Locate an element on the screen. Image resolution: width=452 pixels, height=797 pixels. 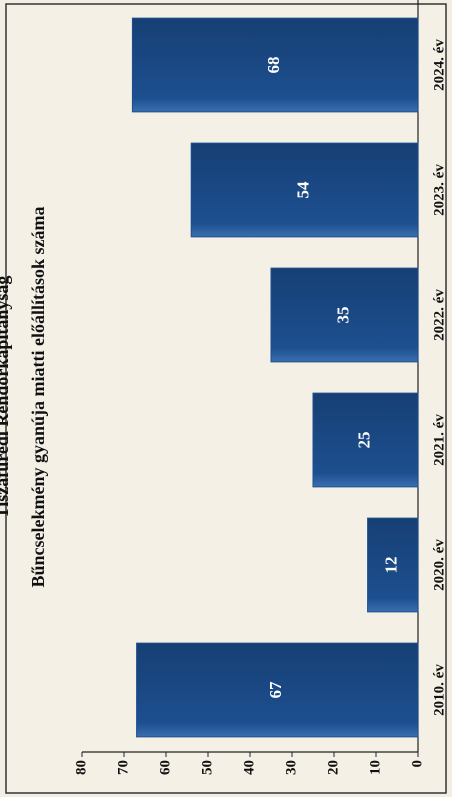
y-tick-label: 30 is located at coordinates (291, 767).